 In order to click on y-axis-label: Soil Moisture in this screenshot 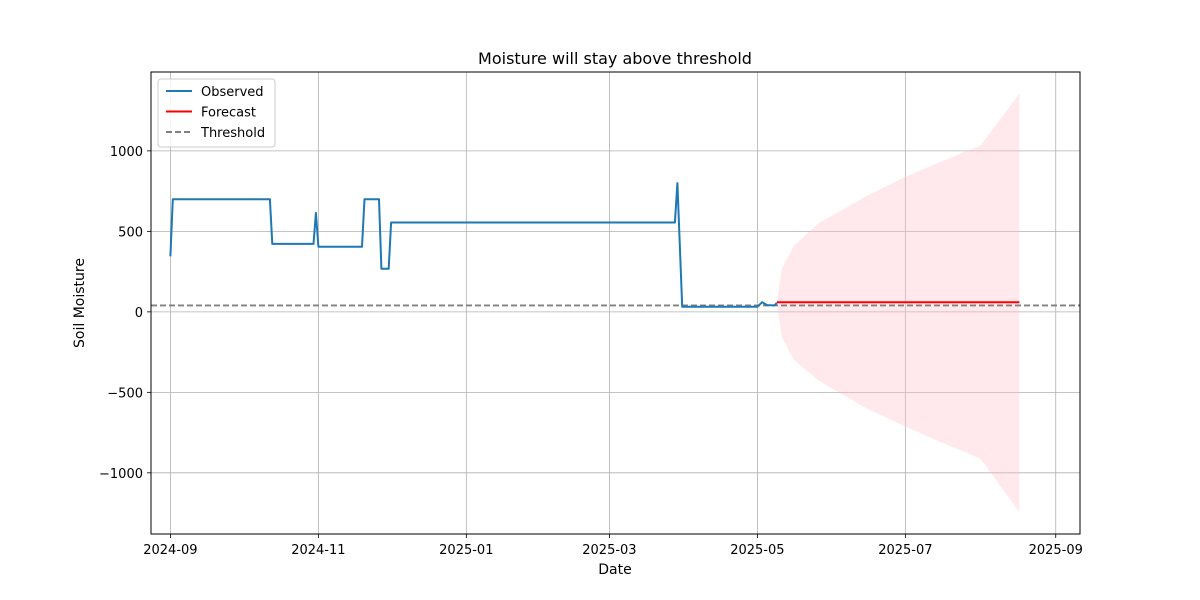, I will do `click(80, 303)`.